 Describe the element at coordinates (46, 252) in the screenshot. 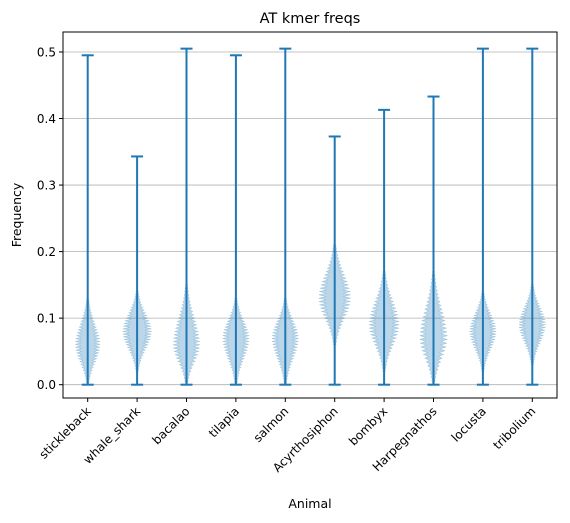

I see `y-tick-label: 0.2` at that location.